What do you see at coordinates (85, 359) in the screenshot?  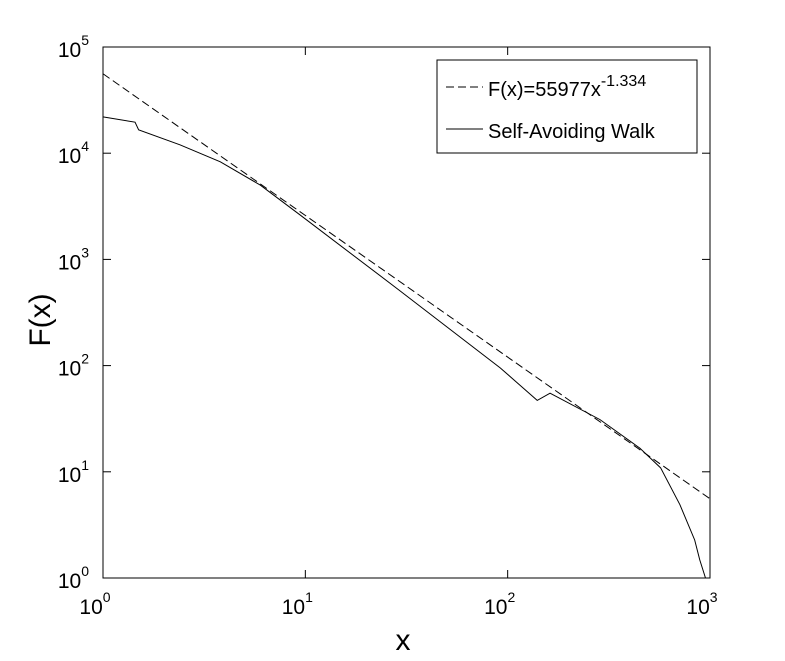 I see `y-tick-label-exponent: 2` at bounding box center [85, 359].